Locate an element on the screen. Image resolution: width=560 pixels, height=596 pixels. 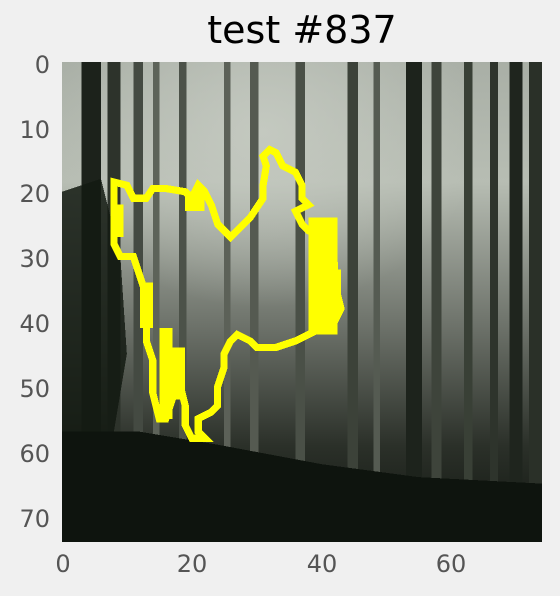
x-tick-label: 60 is located at coordinates (451, 564).